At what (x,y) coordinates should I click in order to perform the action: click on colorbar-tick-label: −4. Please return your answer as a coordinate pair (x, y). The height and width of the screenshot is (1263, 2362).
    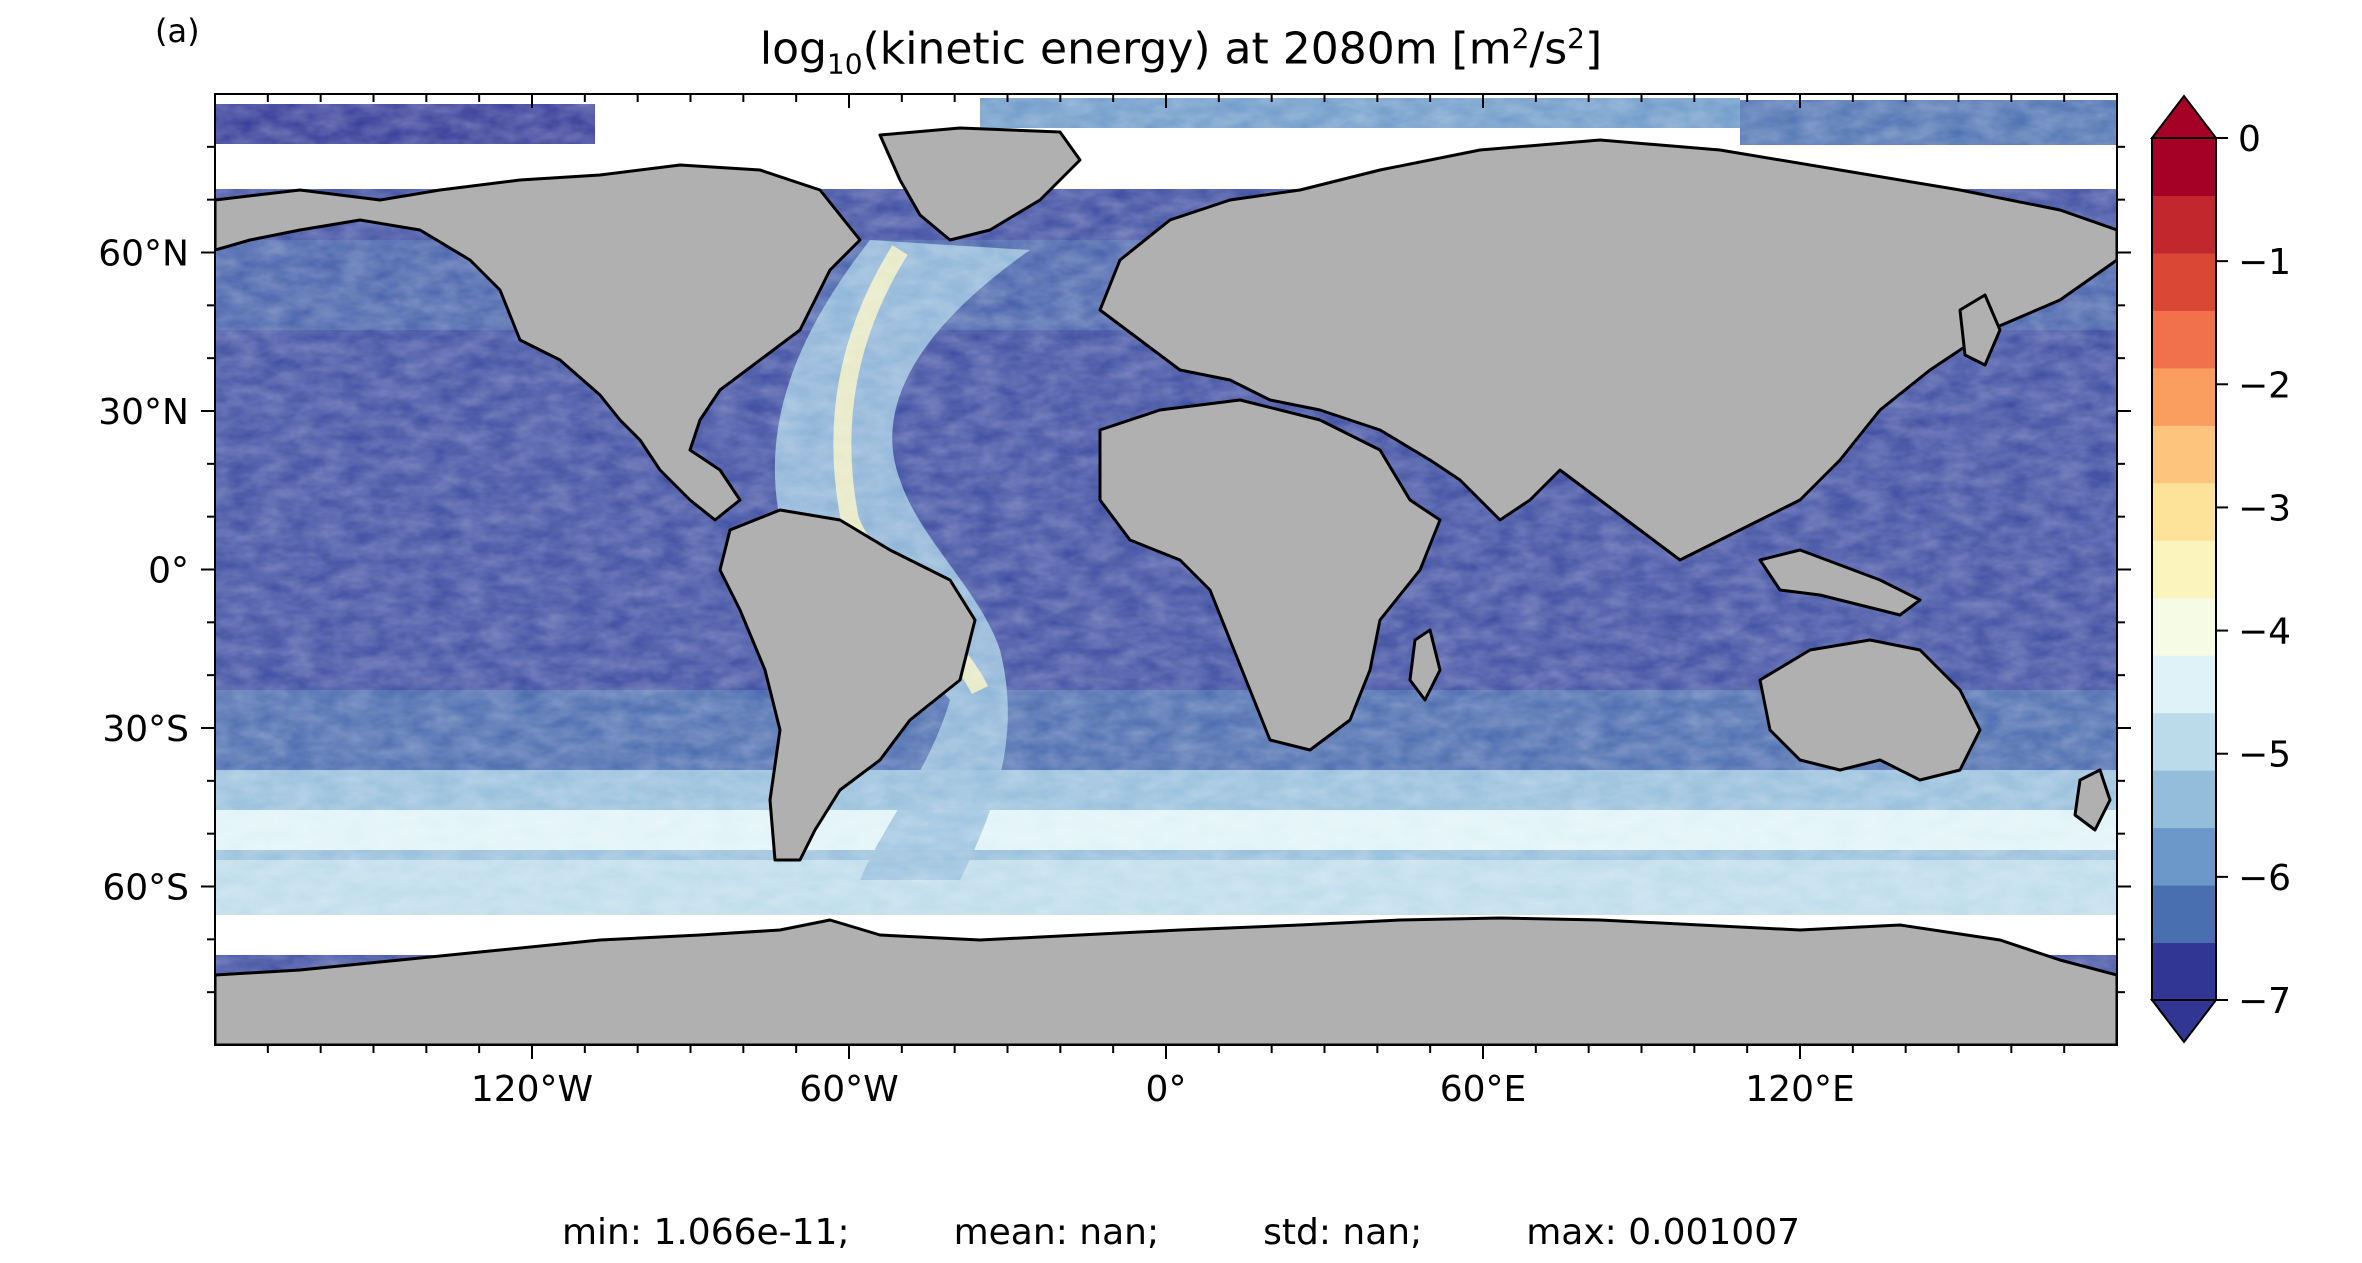
    Looking at the image, I should click on (2264, 632).